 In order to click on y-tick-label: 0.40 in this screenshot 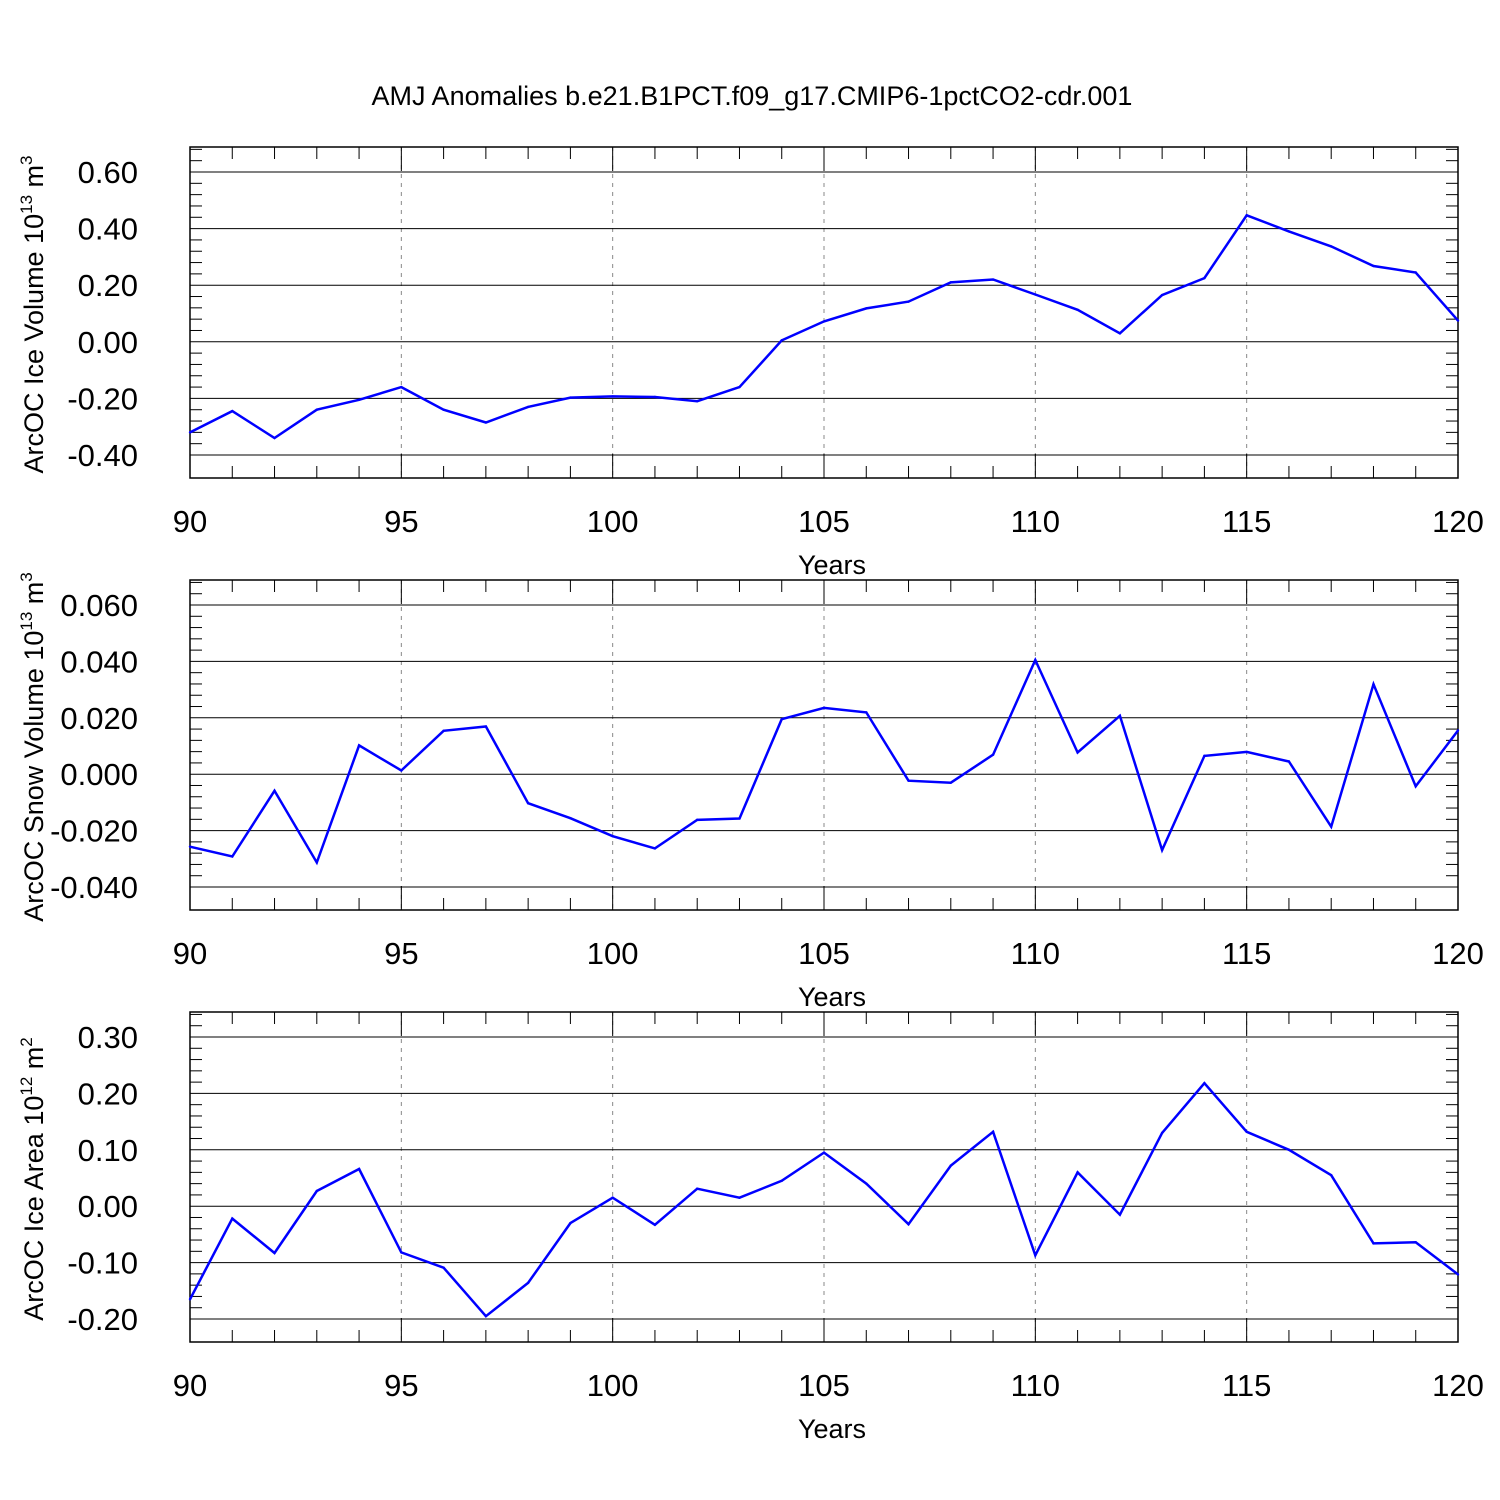, I will do `click(108, 229)`.